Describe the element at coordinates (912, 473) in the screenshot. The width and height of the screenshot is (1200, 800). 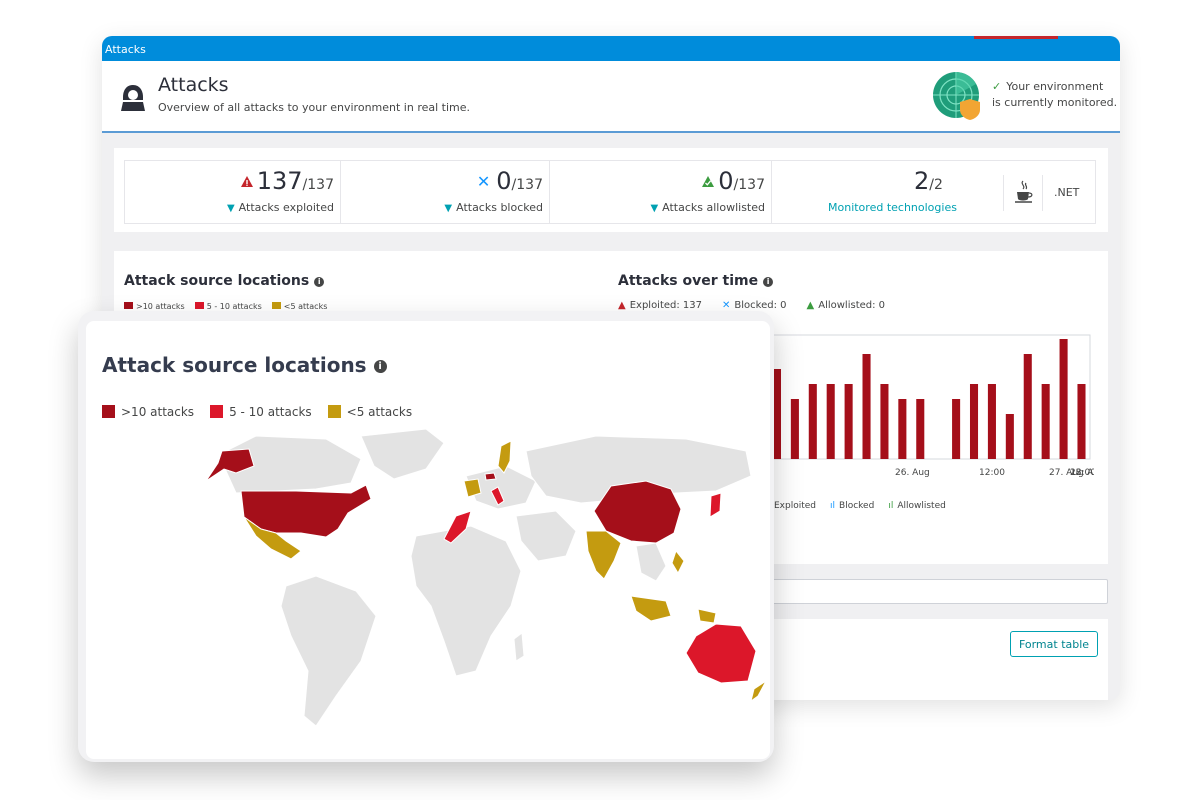
I see `chart-x-tick-label: 26. Aug` at that location.